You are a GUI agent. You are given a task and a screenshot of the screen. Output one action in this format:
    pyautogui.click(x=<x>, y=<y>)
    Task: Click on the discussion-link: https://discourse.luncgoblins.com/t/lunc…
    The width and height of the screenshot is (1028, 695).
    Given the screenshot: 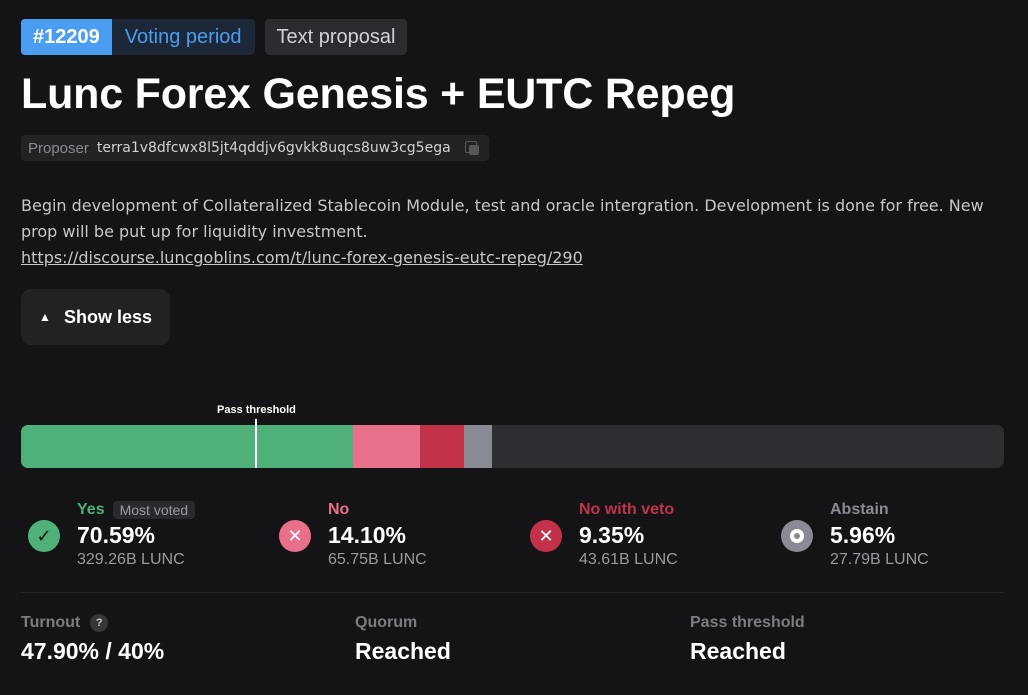 What is the action you would take?
    pyautogui.click(x=302, y=257)
    